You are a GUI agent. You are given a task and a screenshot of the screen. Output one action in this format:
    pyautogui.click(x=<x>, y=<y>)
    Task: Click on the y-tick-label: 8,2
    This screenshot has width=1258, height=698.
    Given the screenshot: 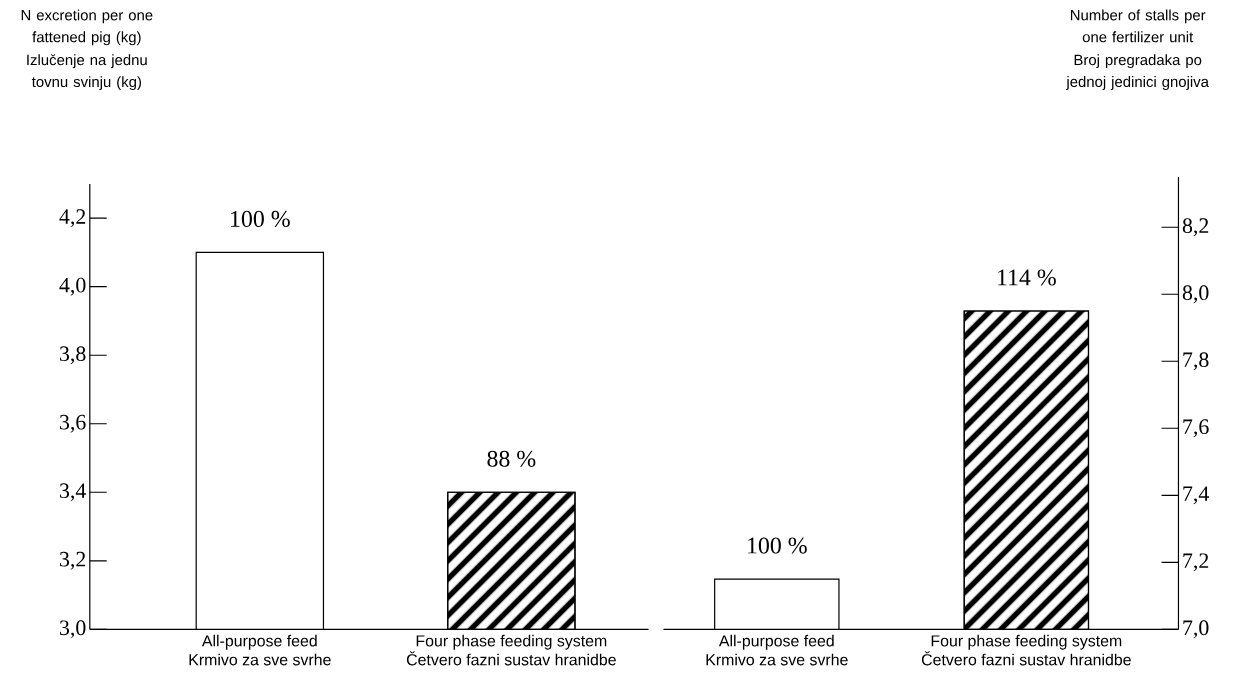 What is the action you would take?
    pyautogui.click(x=1195, y=227)
    